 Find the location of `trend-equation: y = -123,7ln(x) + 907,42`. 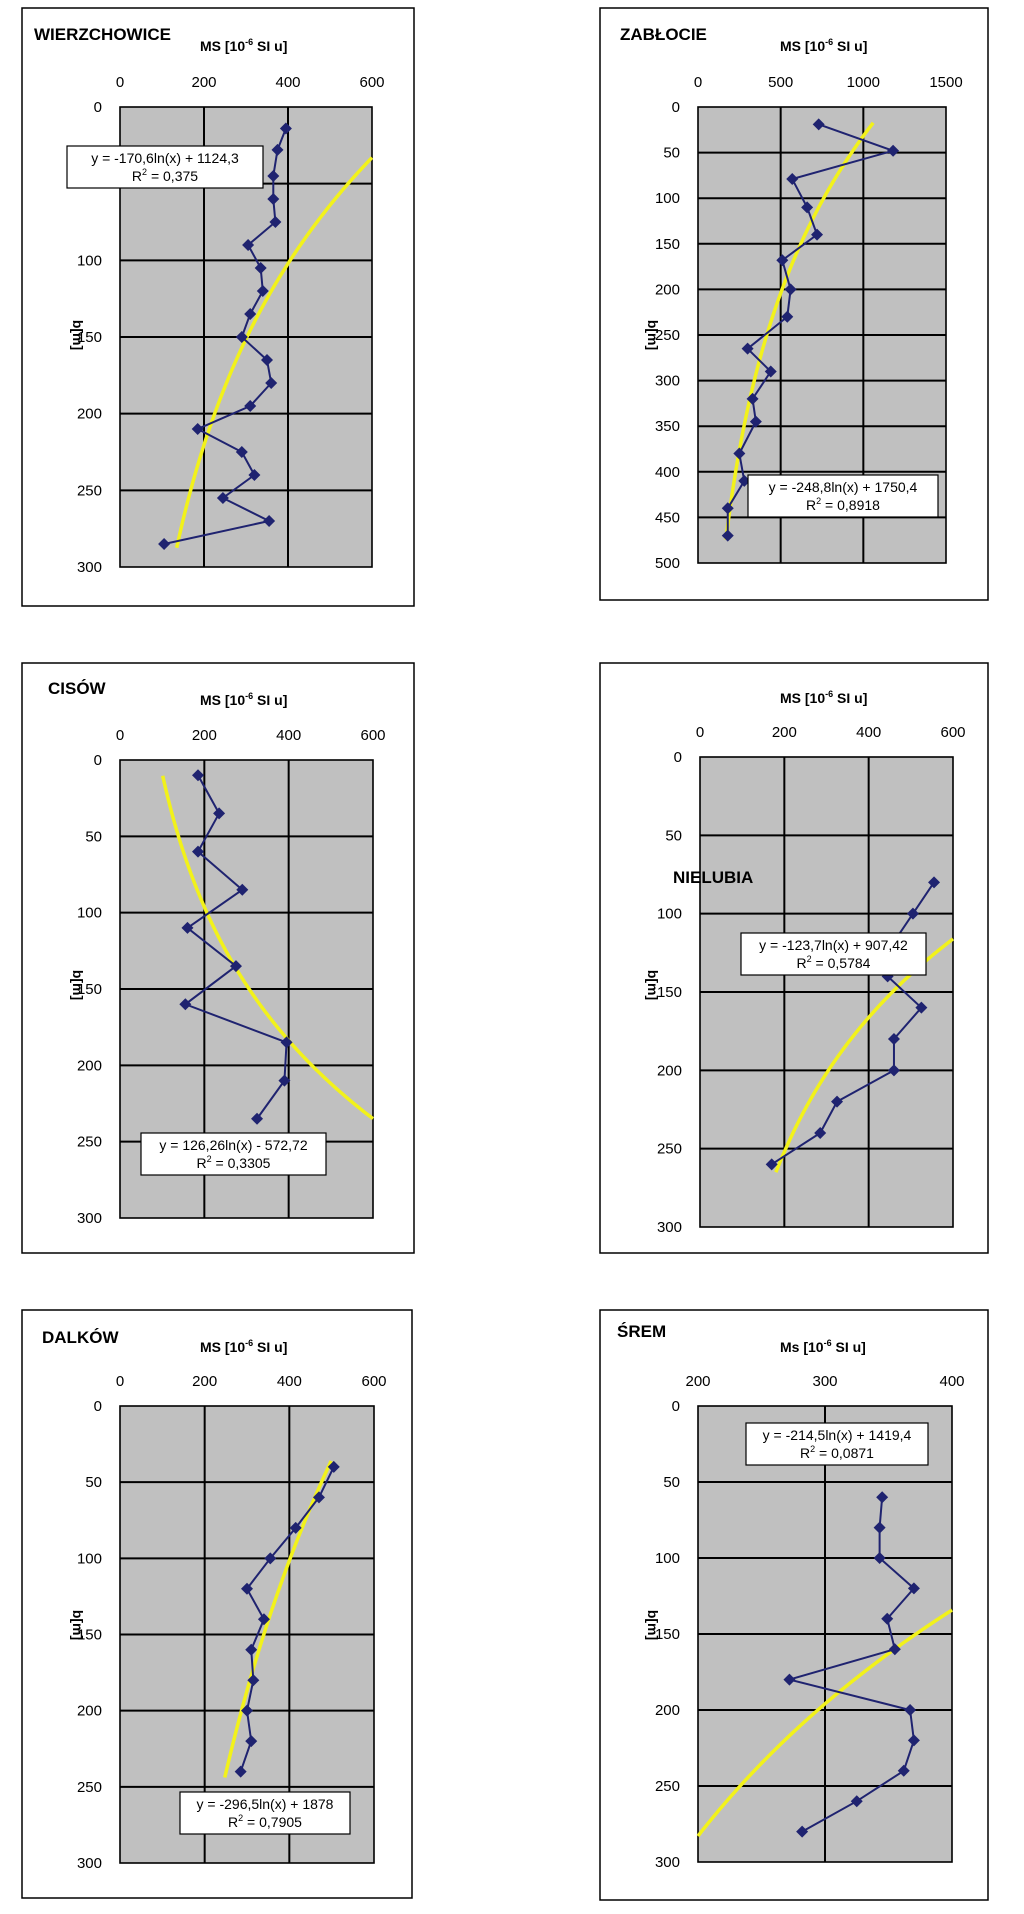

trend-equation: y = -123,7ln(x) + 907,42 is located at coordinates (833, 945).